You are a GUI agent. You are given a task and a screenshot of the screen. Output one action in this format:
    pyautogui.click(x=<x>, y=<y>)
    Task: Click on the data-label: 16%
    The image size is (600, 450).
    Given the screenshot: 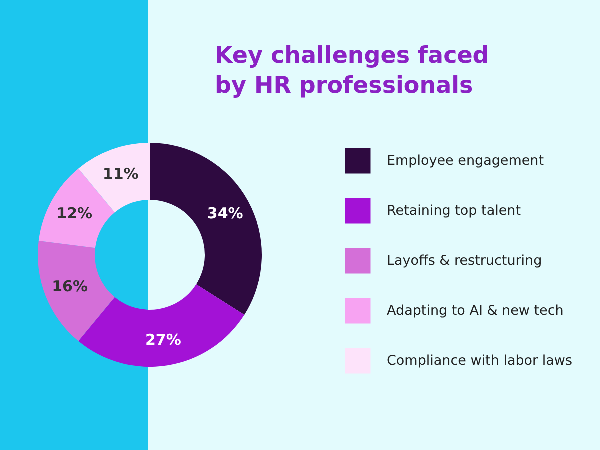 What is the action you would take?
    pyautogui.click(x=70, y=287)
    